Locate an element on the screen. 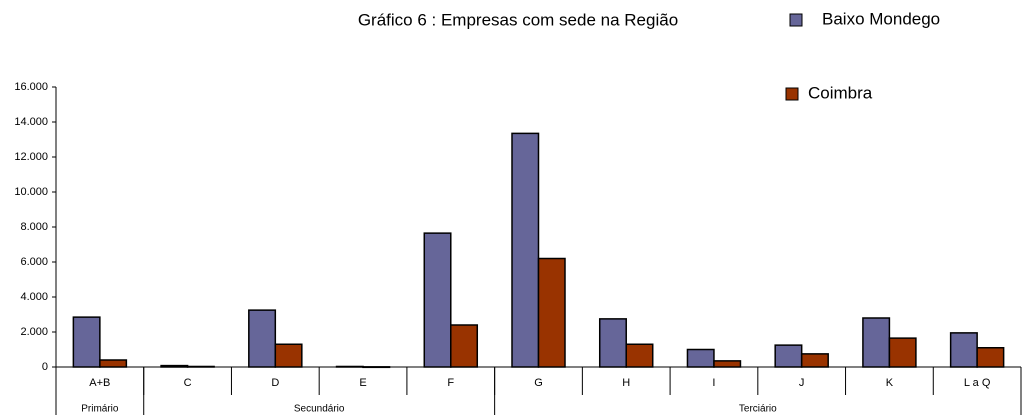 The height and width of the screenshot is (415, 1022). x-tick-label: J is located at coordinates (802, 383).